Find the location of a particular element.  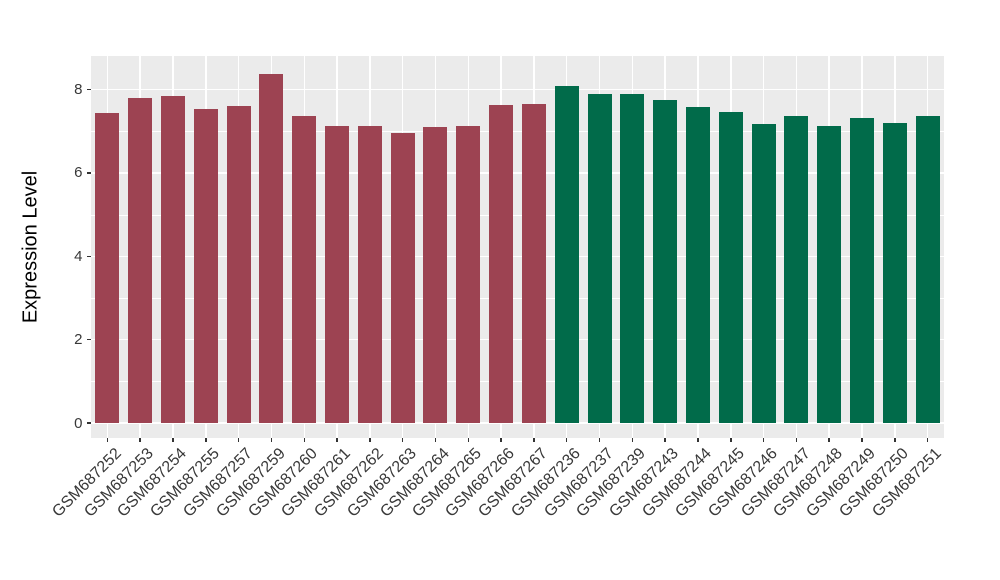

bar-GSM687244 is located at coordinates (697, 265).